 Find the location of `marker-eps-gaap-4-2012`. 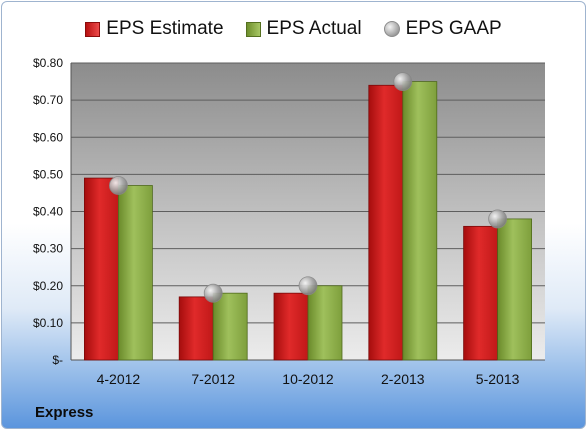

marker-eps-gaap-4-2012 is located at coordinates (118, 185).